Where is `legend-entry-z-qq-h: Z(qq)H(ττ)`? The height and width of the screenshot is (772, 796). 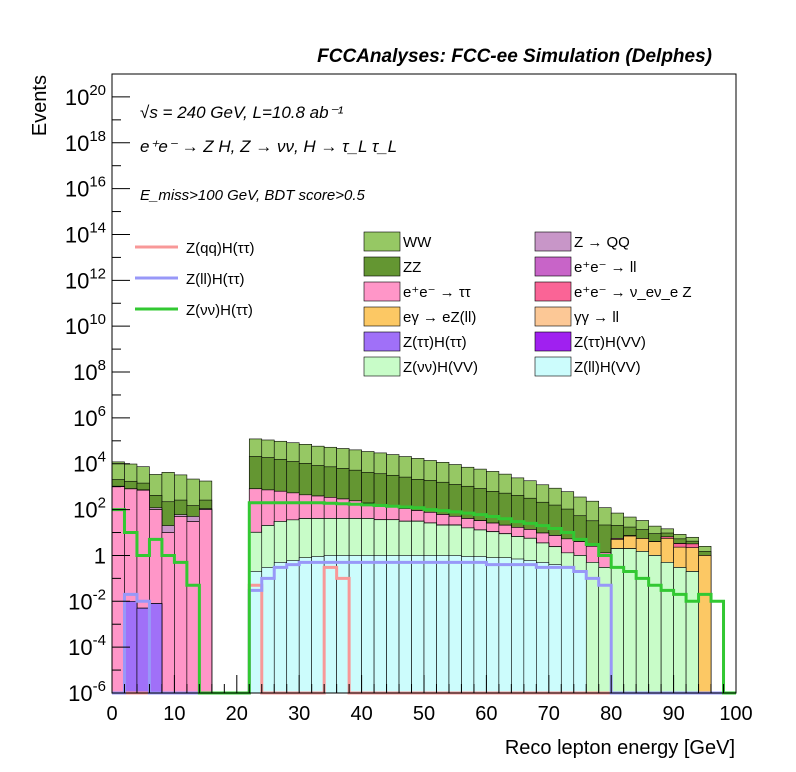 legend-entry-z-qq-h: Z(qq)H(ττ) is located at coordinates (195, 248).